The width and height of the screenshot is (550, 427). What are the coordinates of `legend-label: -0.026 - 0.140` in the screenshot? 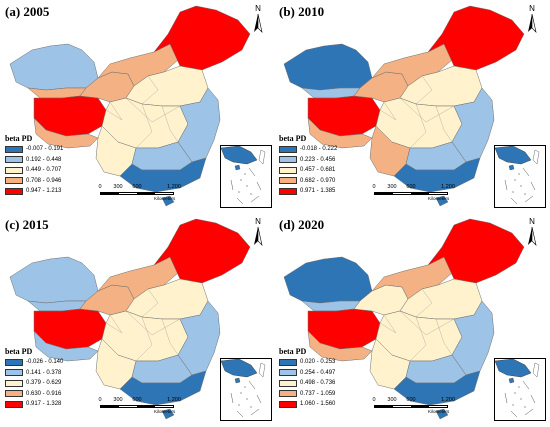 It's located at (45, 362).